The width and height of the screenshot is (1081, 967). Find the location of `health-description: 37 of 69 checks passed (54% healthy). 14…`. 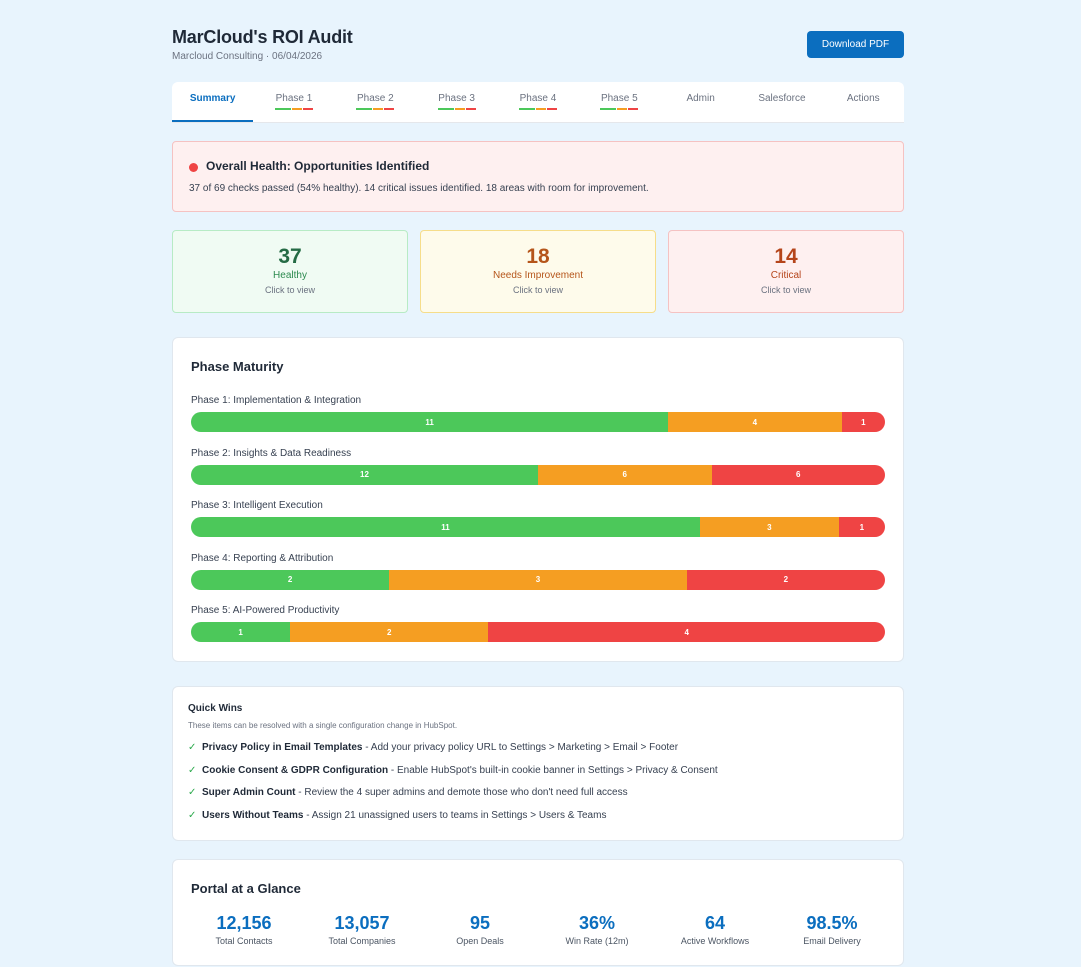

health-description: 37 of 69 checks passed (54% healthy). 14… is located at coordinates (419, 188).